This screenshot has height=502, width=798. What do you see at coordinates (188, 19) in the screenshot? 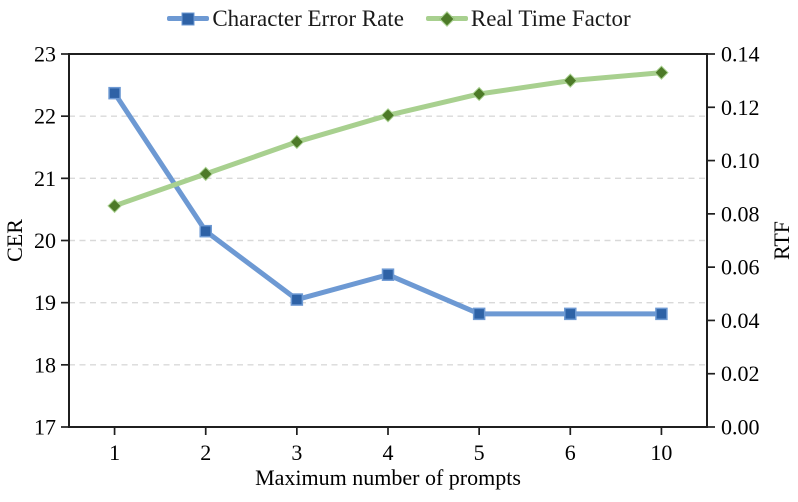
I see `cer-line-square-icon` at bounding box center [188, 19].